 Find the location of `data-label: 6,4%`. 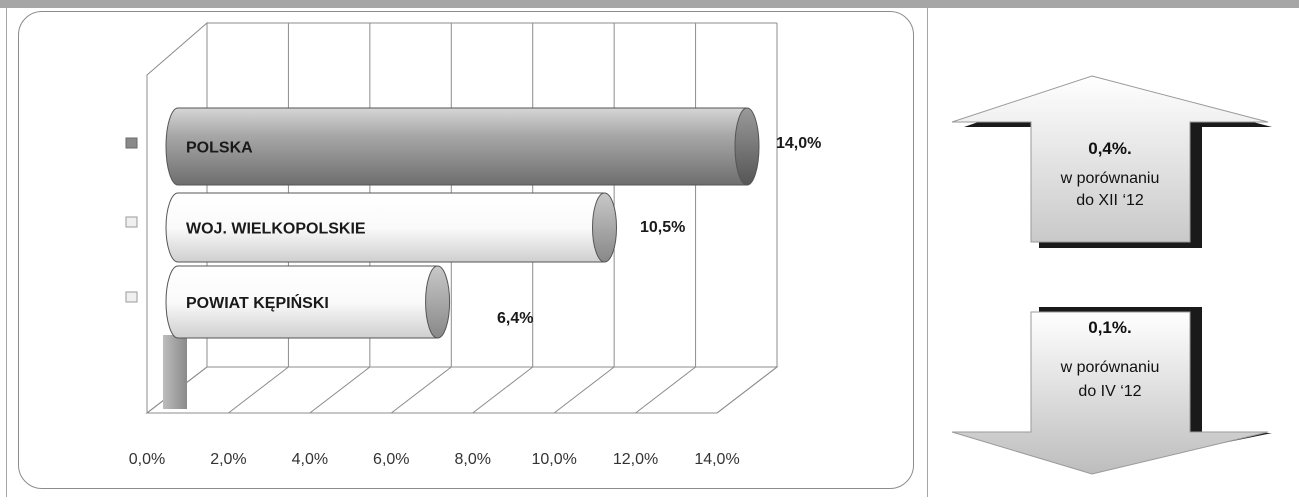

data-label: 6,4% is located at coordinates (515, 318).